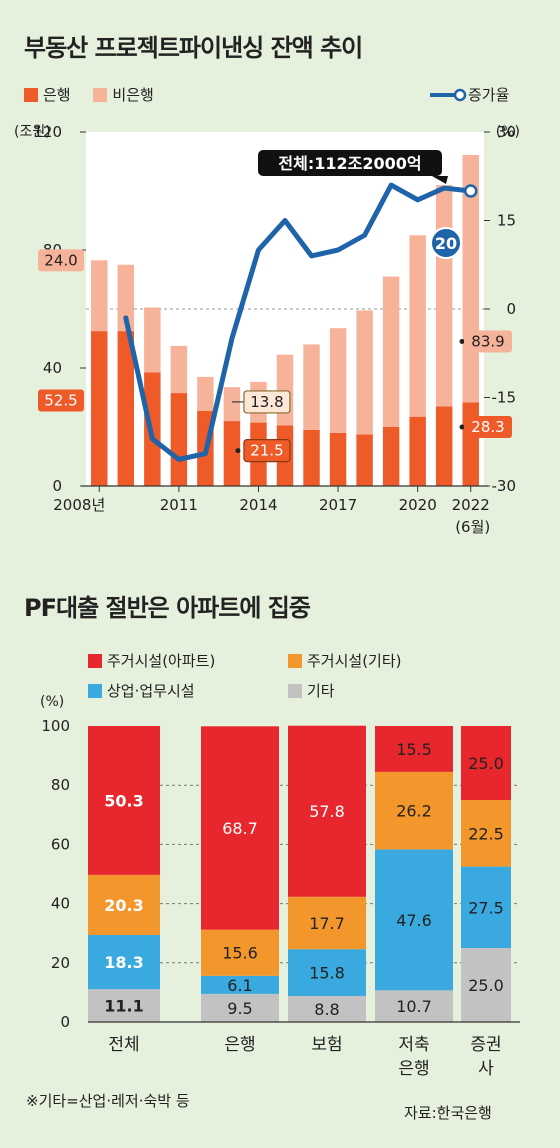 Image resolution: width=560 pixels, height=1148 pixels. Describe the element at coordinates (462, 341) in the screenshot. I see `leader-right-nonbank-dot` at that location.